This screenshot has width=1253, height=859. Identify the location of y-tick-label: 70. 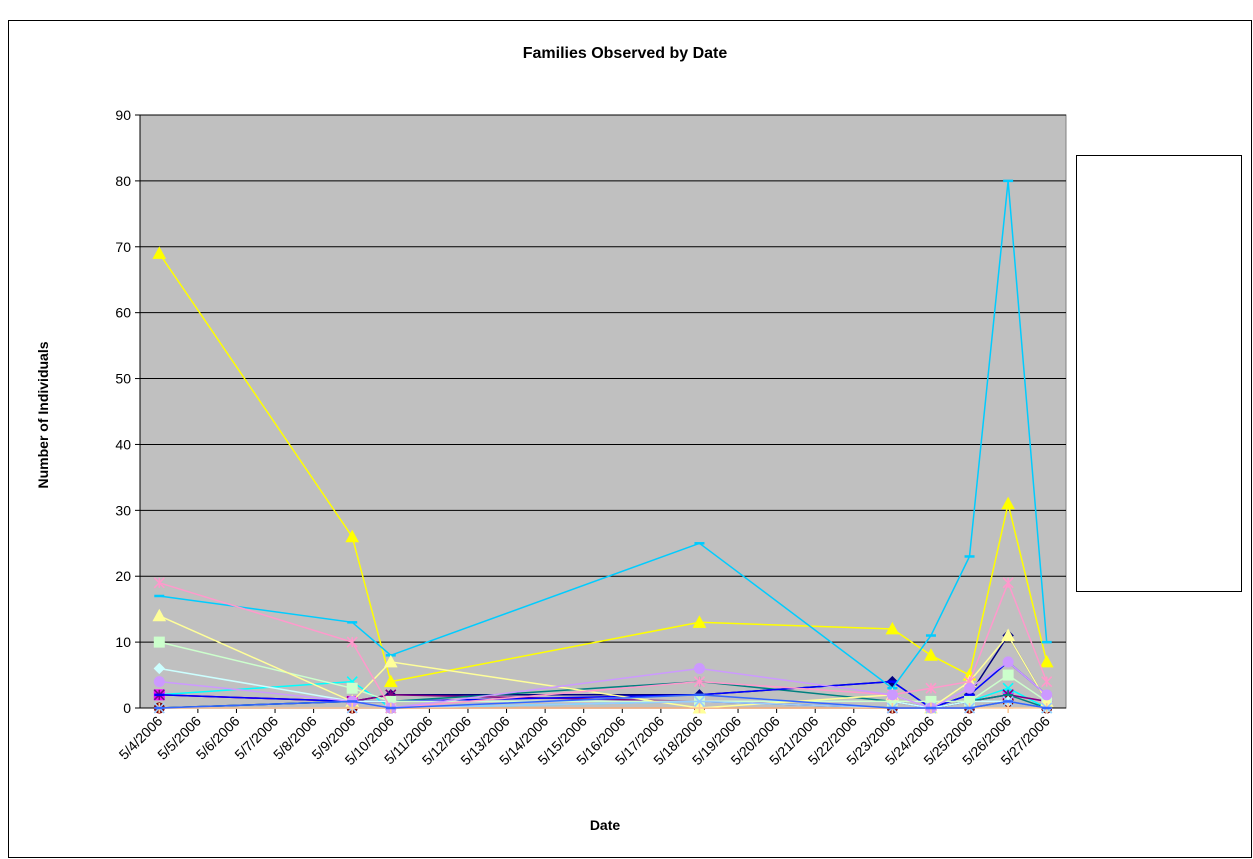
(123, 247).